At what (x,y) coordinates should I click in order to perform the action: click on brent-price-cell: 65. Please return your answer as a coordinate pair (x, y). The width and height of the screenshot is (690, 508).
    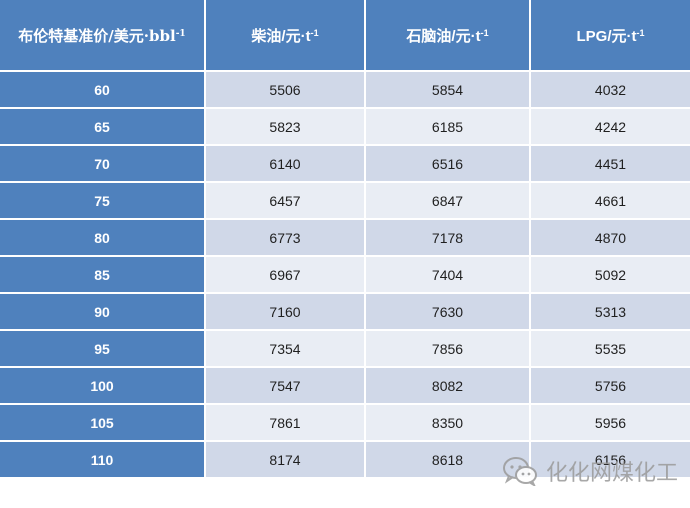
    Looking at the image, I should click on (103, 127).